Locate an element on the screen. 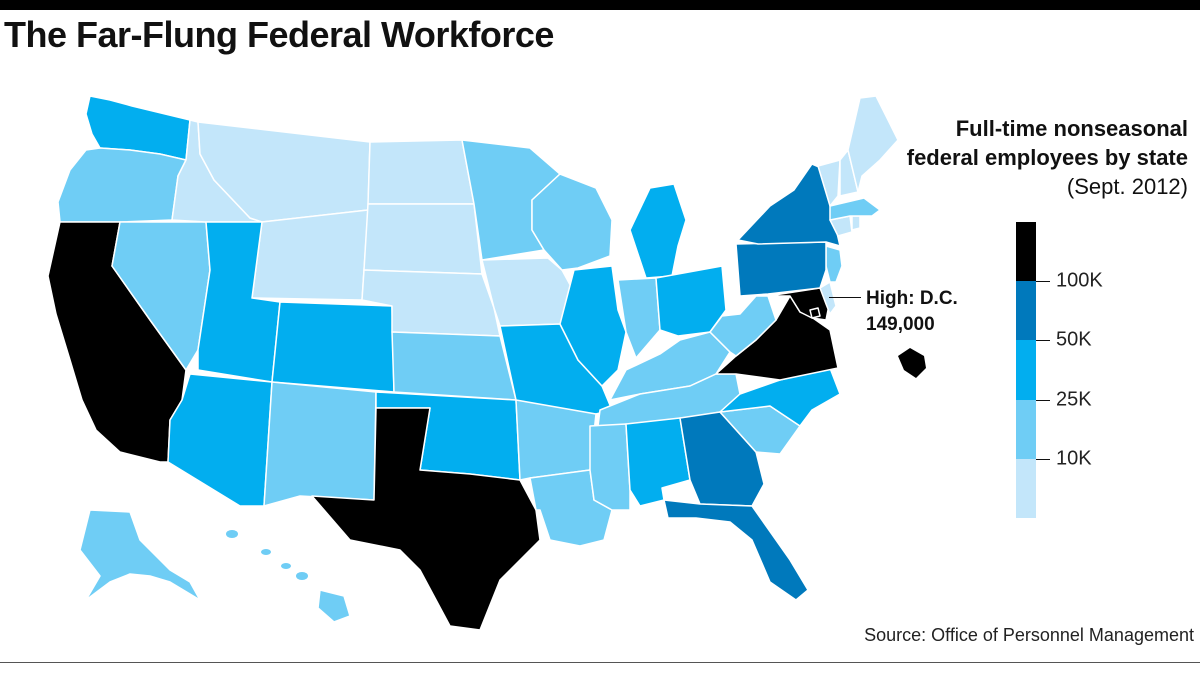 The image size is (1200, 675). state-texas is located at coordinates (426, 518).